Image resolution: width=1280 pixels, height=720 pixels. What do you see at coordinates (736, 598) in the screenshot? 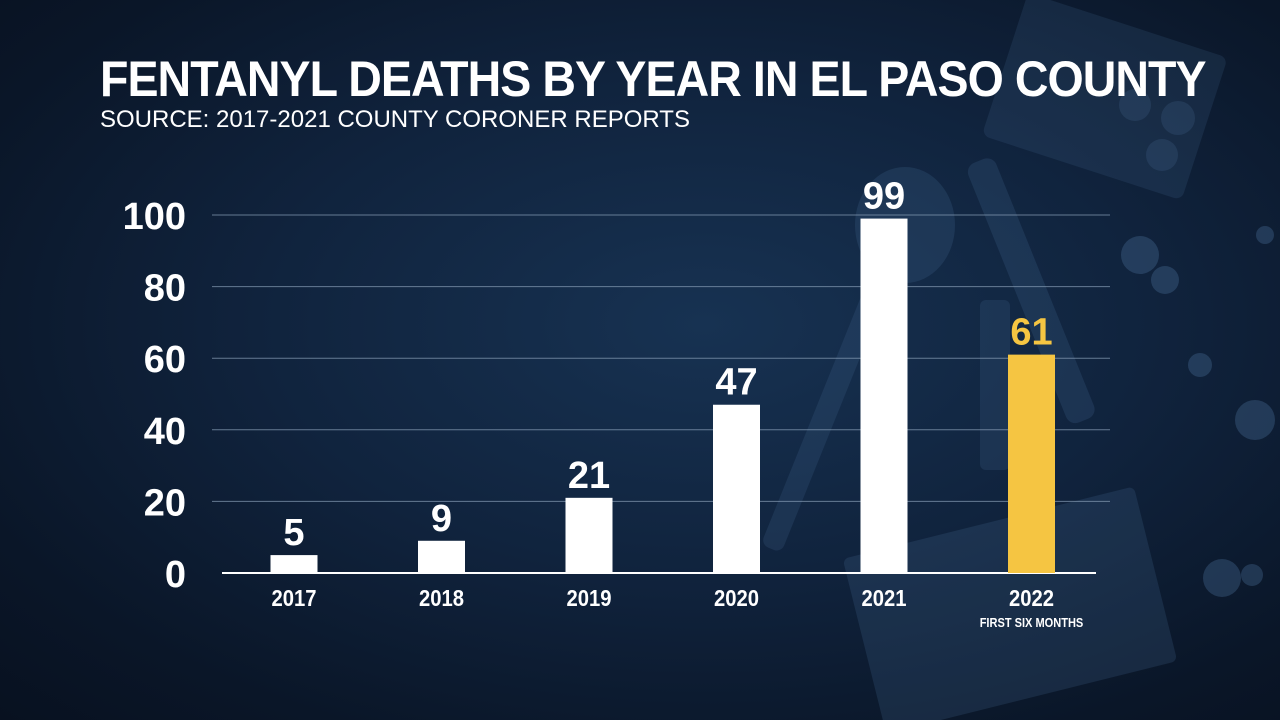
I see `x-tick-label: 2020` at bounding box center [736, 598].